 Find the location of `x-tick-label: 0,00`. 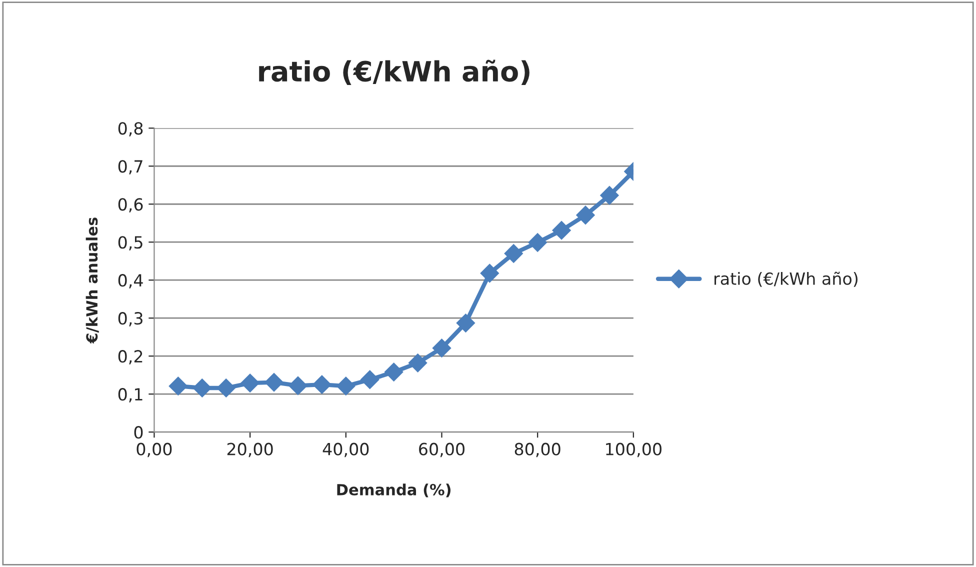

x-tick-label: 0,00 is located at coordinates (154, 450).